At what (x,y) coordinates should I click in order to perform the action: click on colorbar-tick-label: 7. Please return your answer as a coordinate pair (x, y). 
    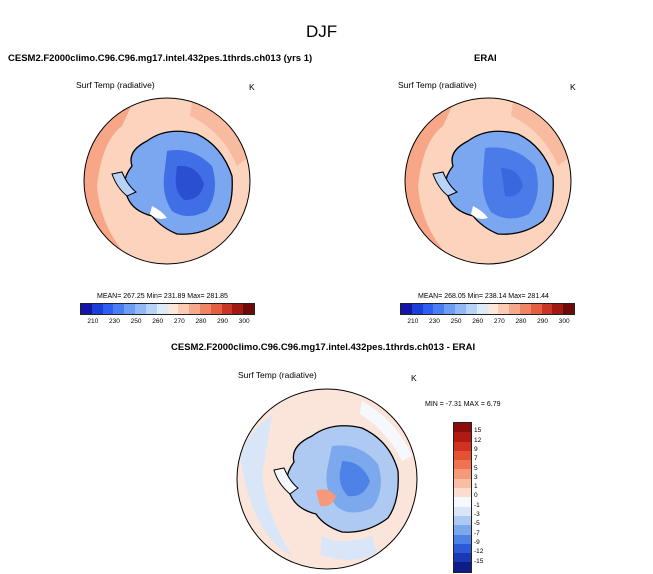
    Looking at the image, I should click on (476, 459).